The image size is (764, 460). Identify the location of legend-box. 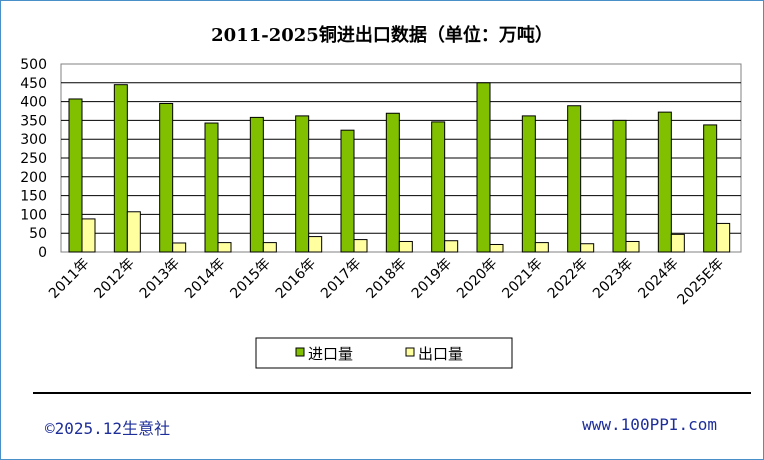
(384, 353).